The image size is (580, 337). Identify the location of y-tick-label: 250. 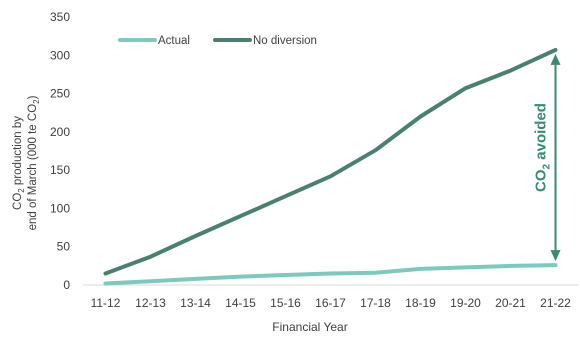
(60, 94).